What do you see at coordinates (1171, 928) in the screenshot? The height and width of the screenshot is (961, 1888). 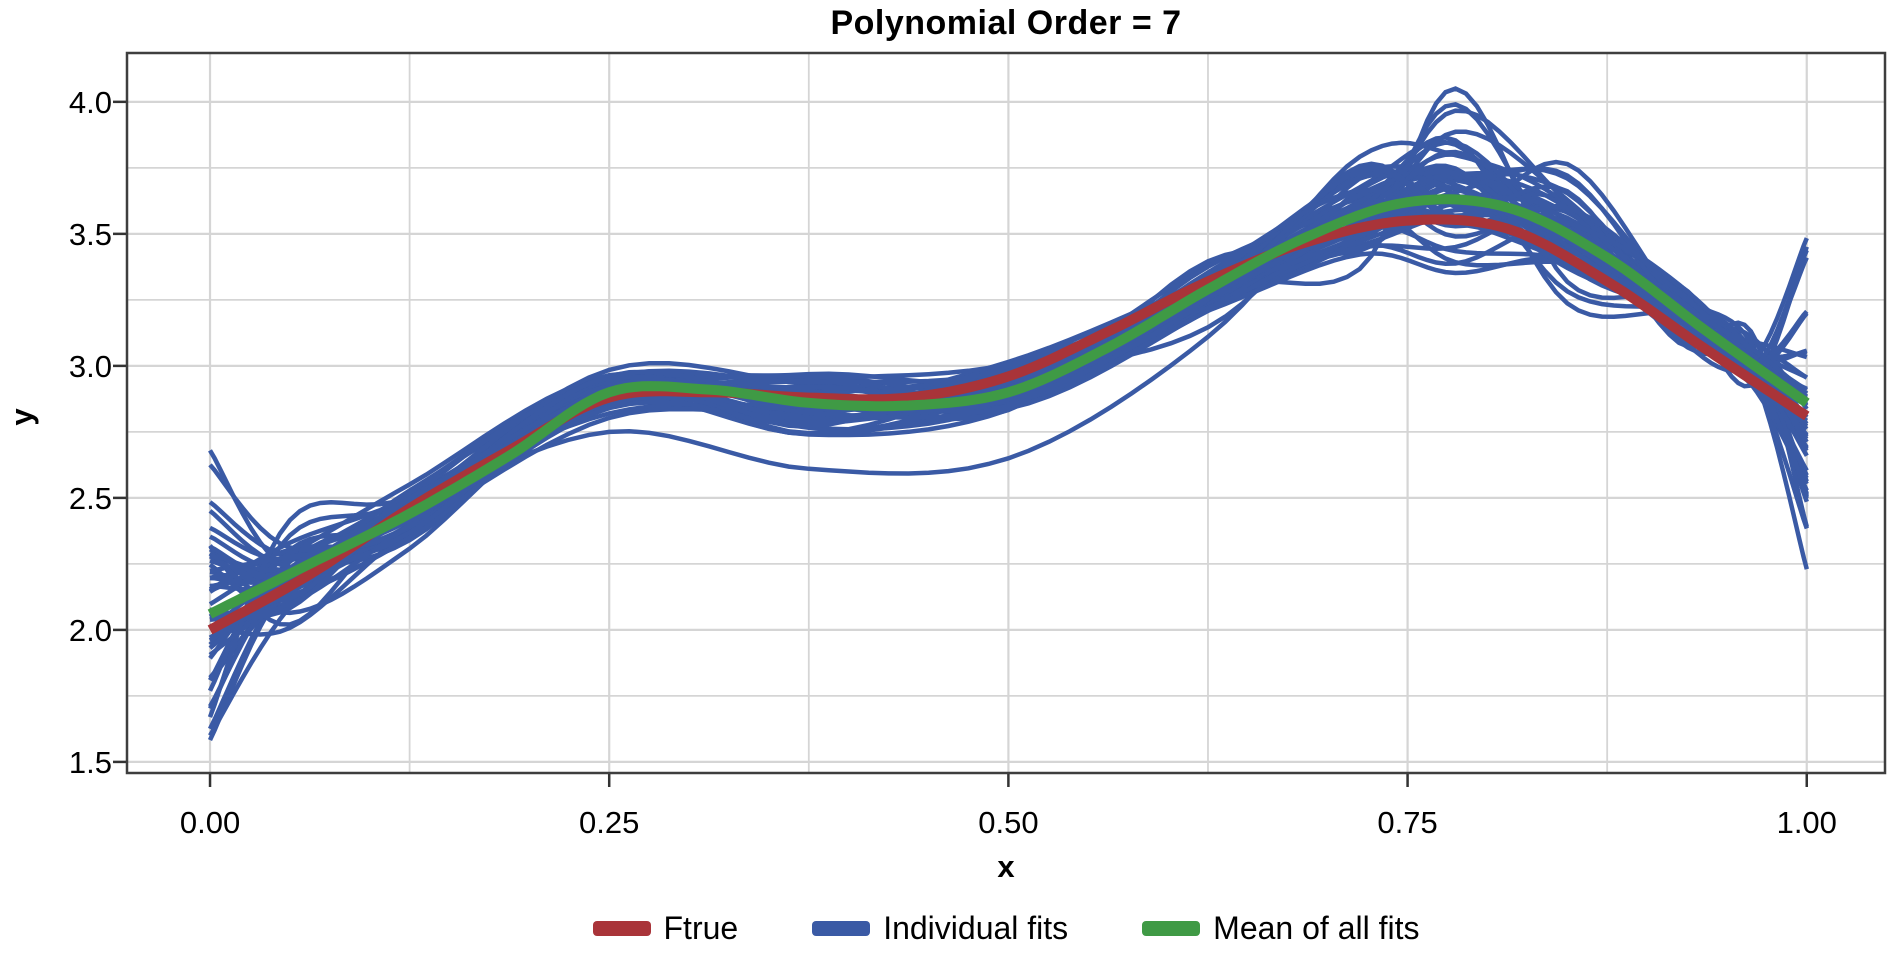 I see `legend-key-mean-of-fits` at bounding box center [1171, 928].